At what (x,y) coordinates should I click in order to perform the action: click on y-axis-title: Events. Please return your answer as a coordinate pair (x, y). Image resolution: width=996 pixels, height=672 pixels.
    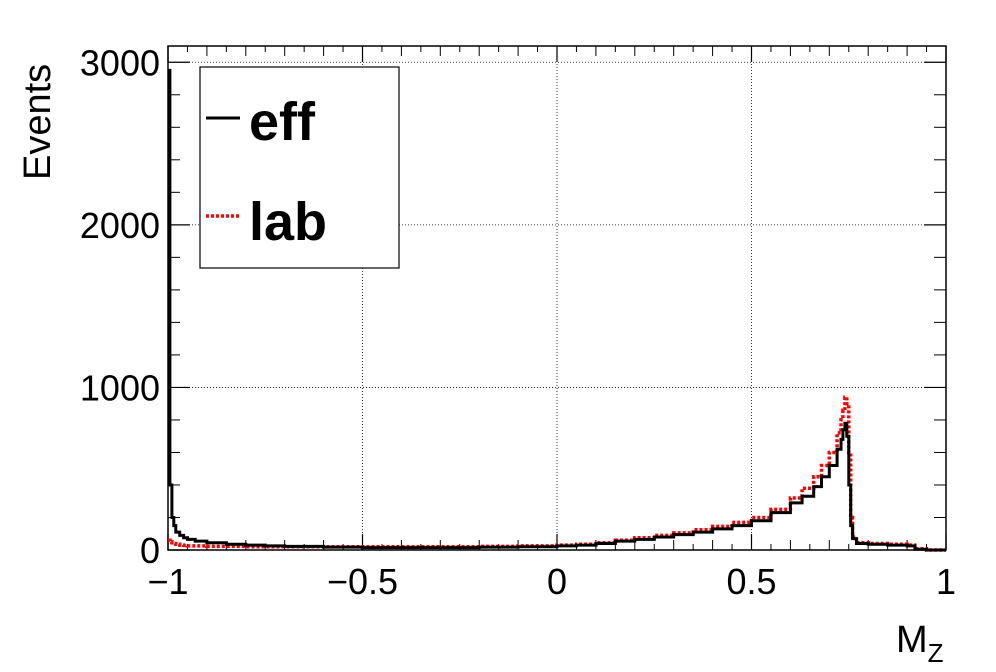
    Looking at the image, I should click on (38, 122).